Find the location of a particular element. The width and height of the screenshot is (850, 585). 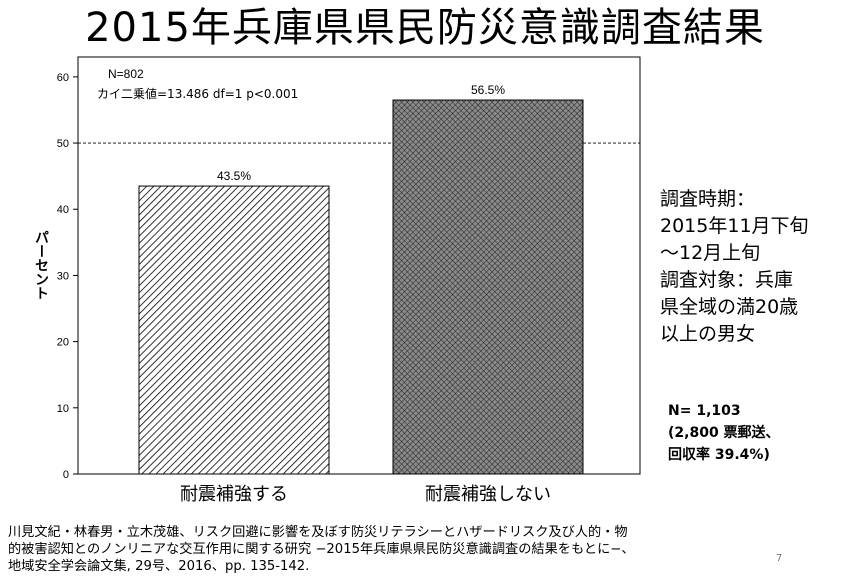

sample-size-info: N= 1,103 (2,800 票郵送、 回収率 39.4%) is located at coordinates (724, 433).